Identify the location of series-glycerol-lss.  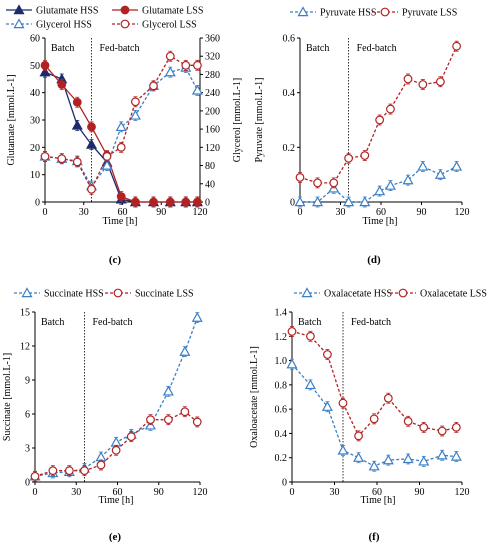
(121, 122).